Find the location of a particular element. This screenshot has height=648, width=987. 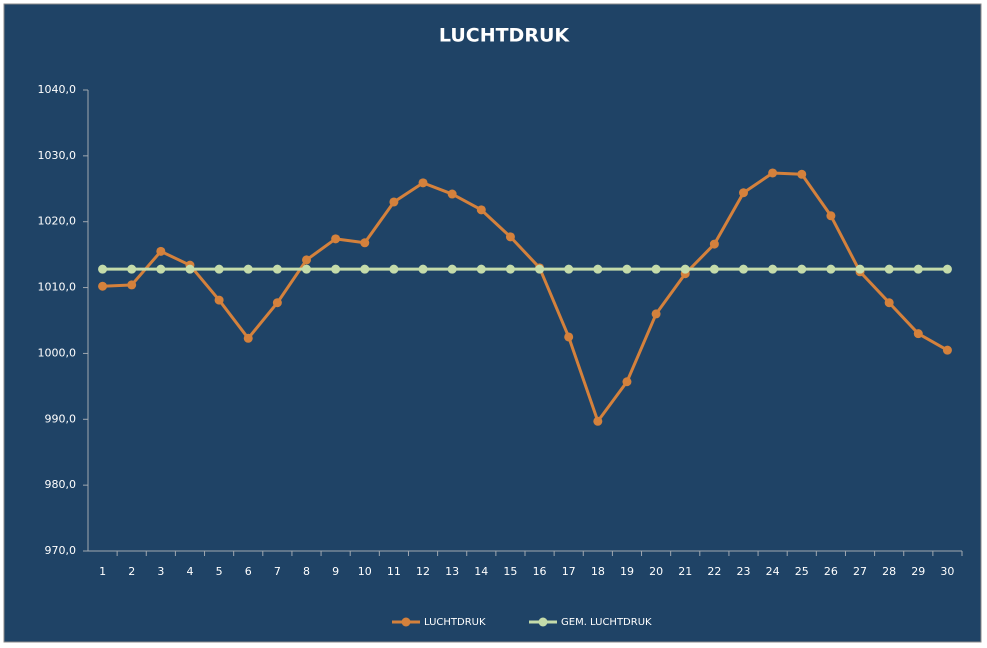

y-tick-label: 1000,0 is located at coordinates (57, 352).